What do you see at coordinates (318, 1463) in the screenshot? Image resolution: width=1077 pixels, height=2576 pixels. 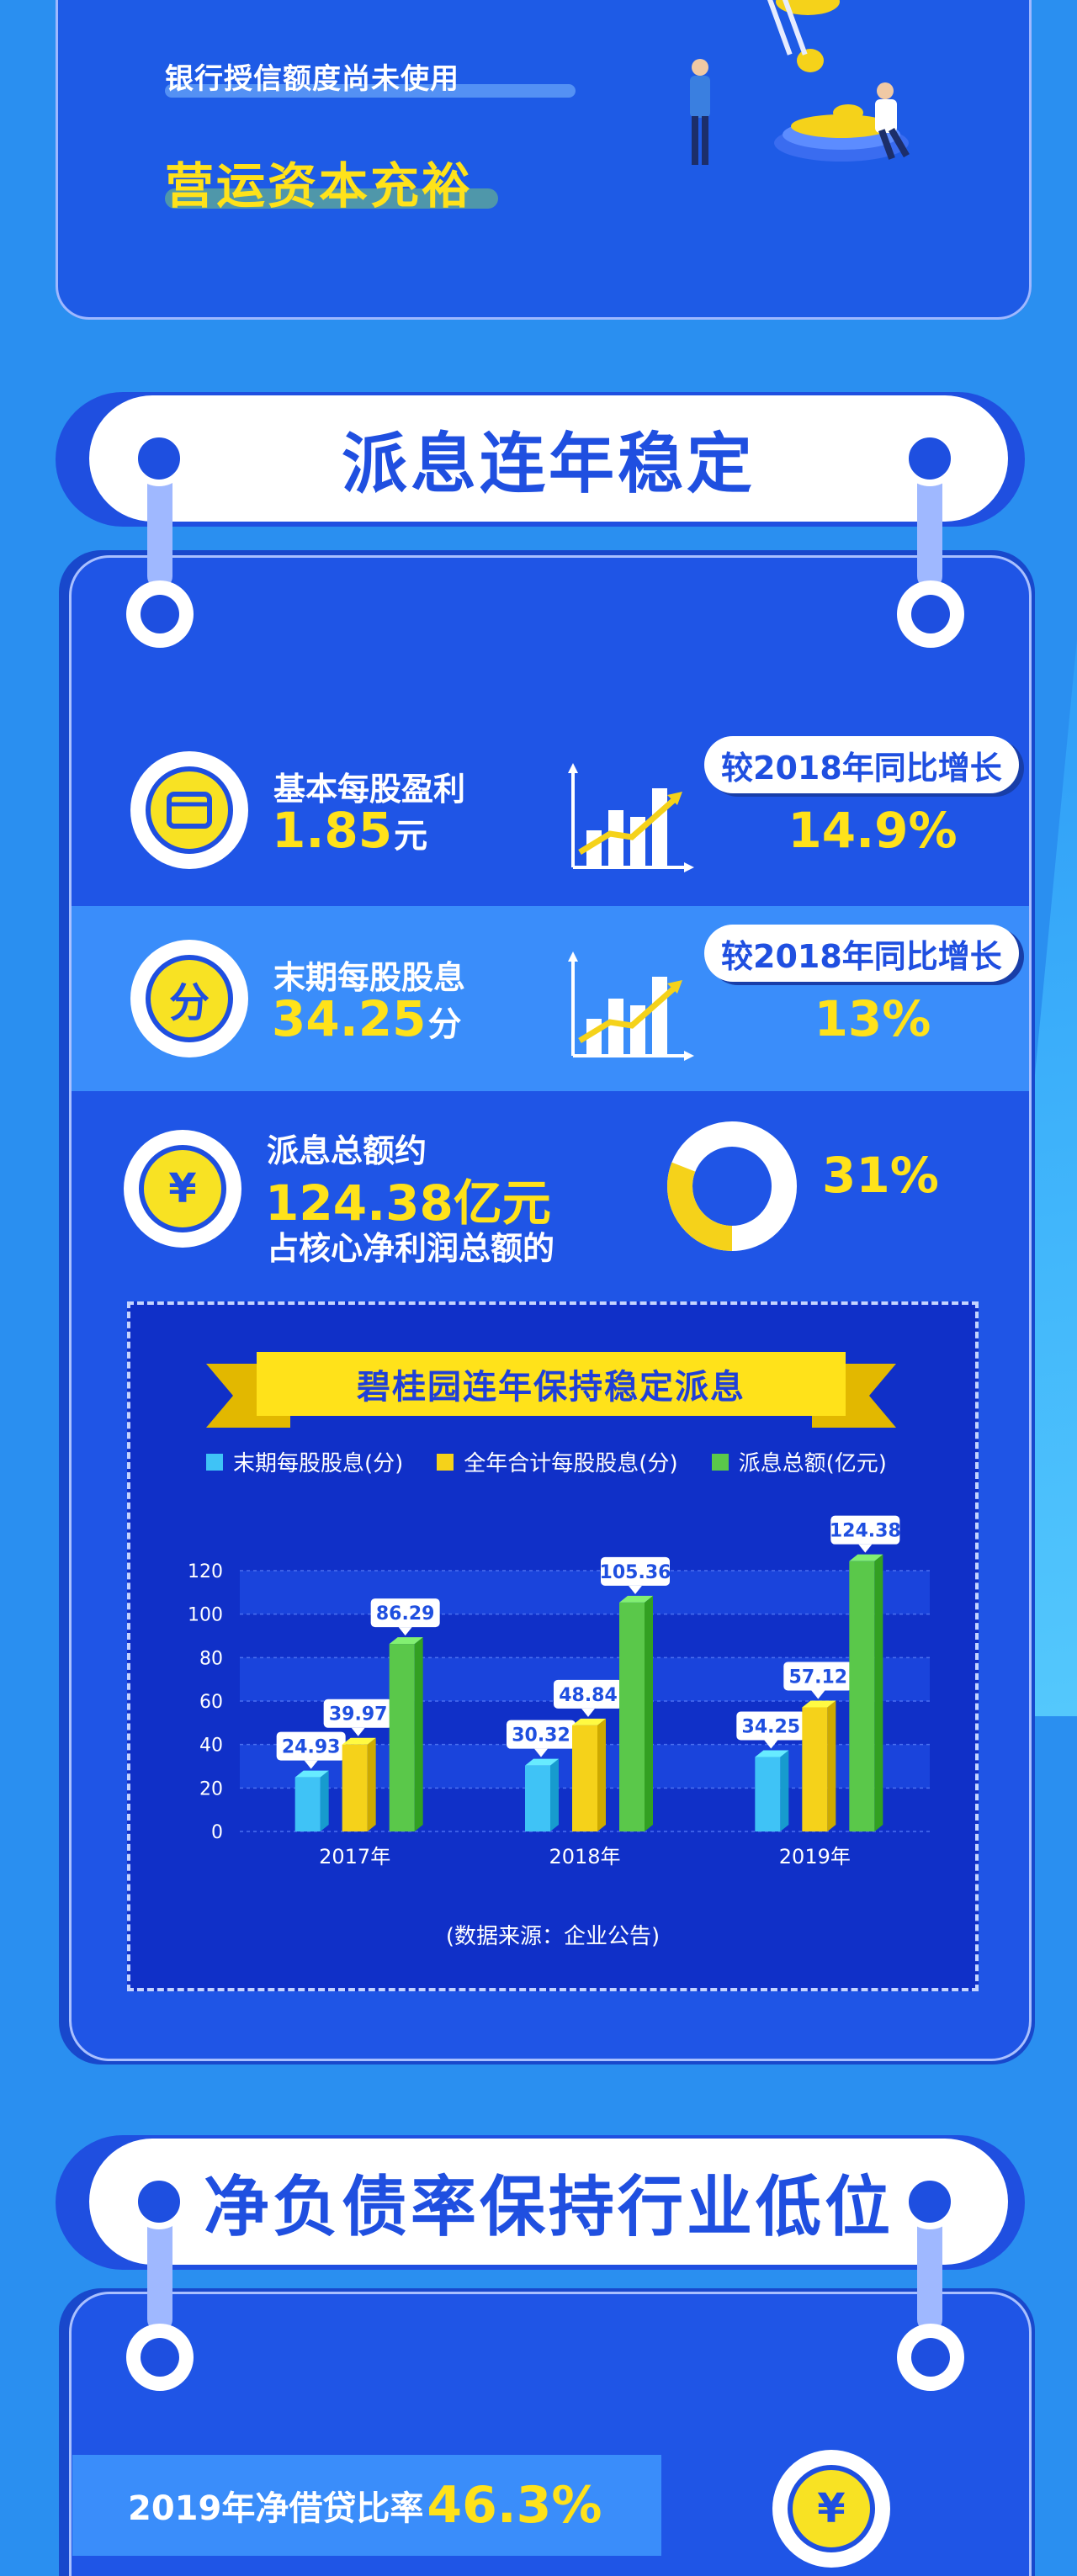 I see `legend-label: 末期每股股息(分)` at bounding box center [318, 1463].